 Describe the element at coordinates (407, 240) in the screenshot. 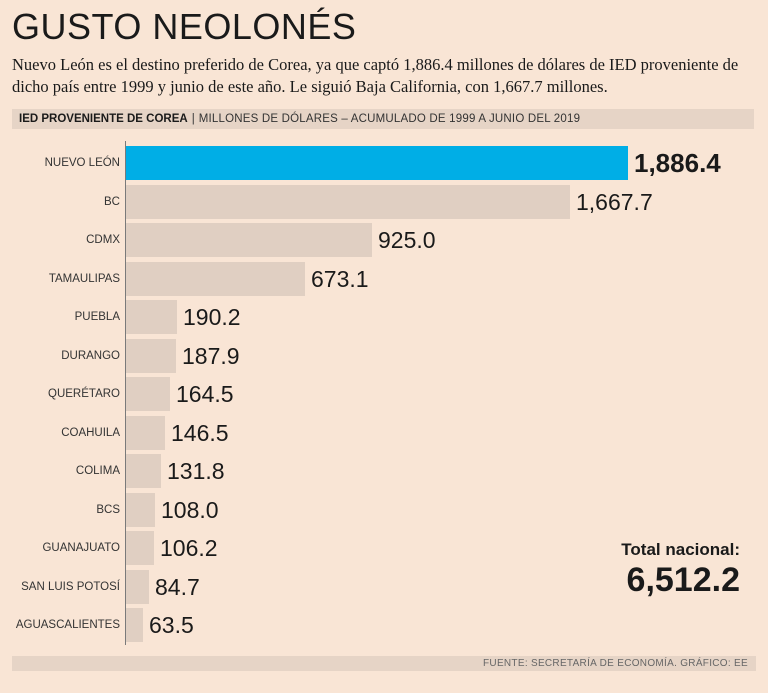

I see `value-label: 925.0` at that location.